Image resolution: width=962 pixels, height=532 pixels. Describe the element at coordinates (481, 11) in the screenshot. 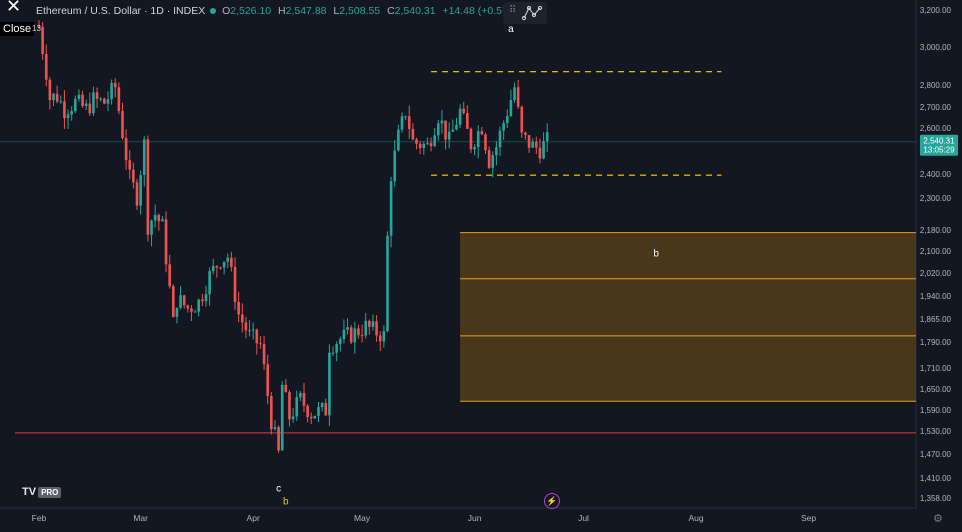

I see `change-value: +14.48 (+0.57%)` at that location.